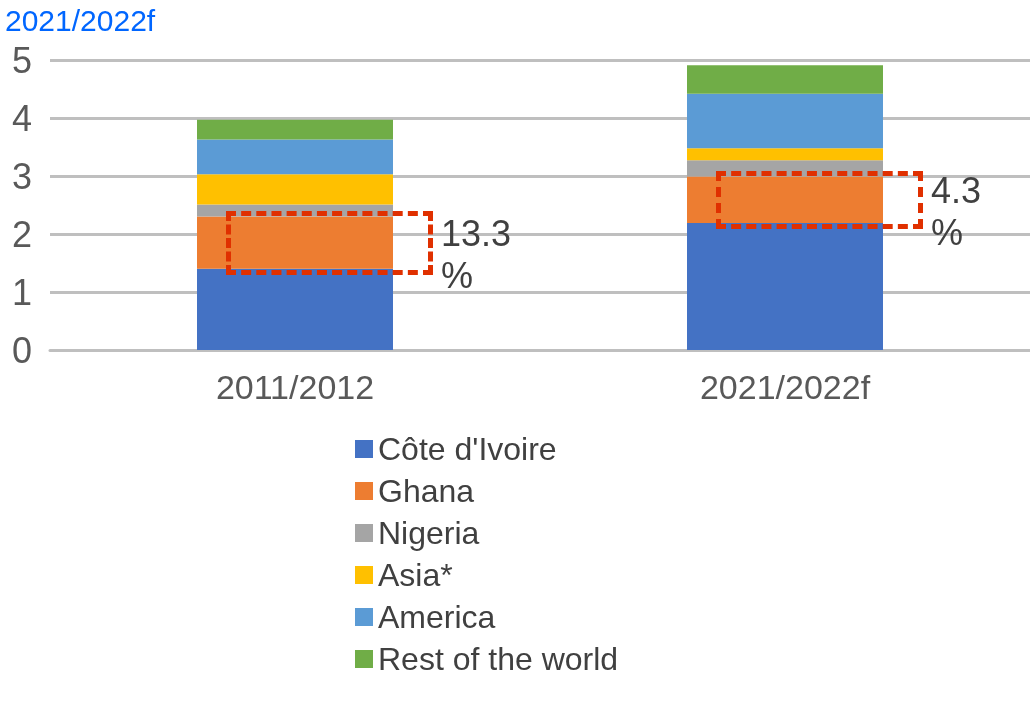 This screenshot has width=1030, height=721. I want to click on legend-label: Nigeria, so click(429, 533).